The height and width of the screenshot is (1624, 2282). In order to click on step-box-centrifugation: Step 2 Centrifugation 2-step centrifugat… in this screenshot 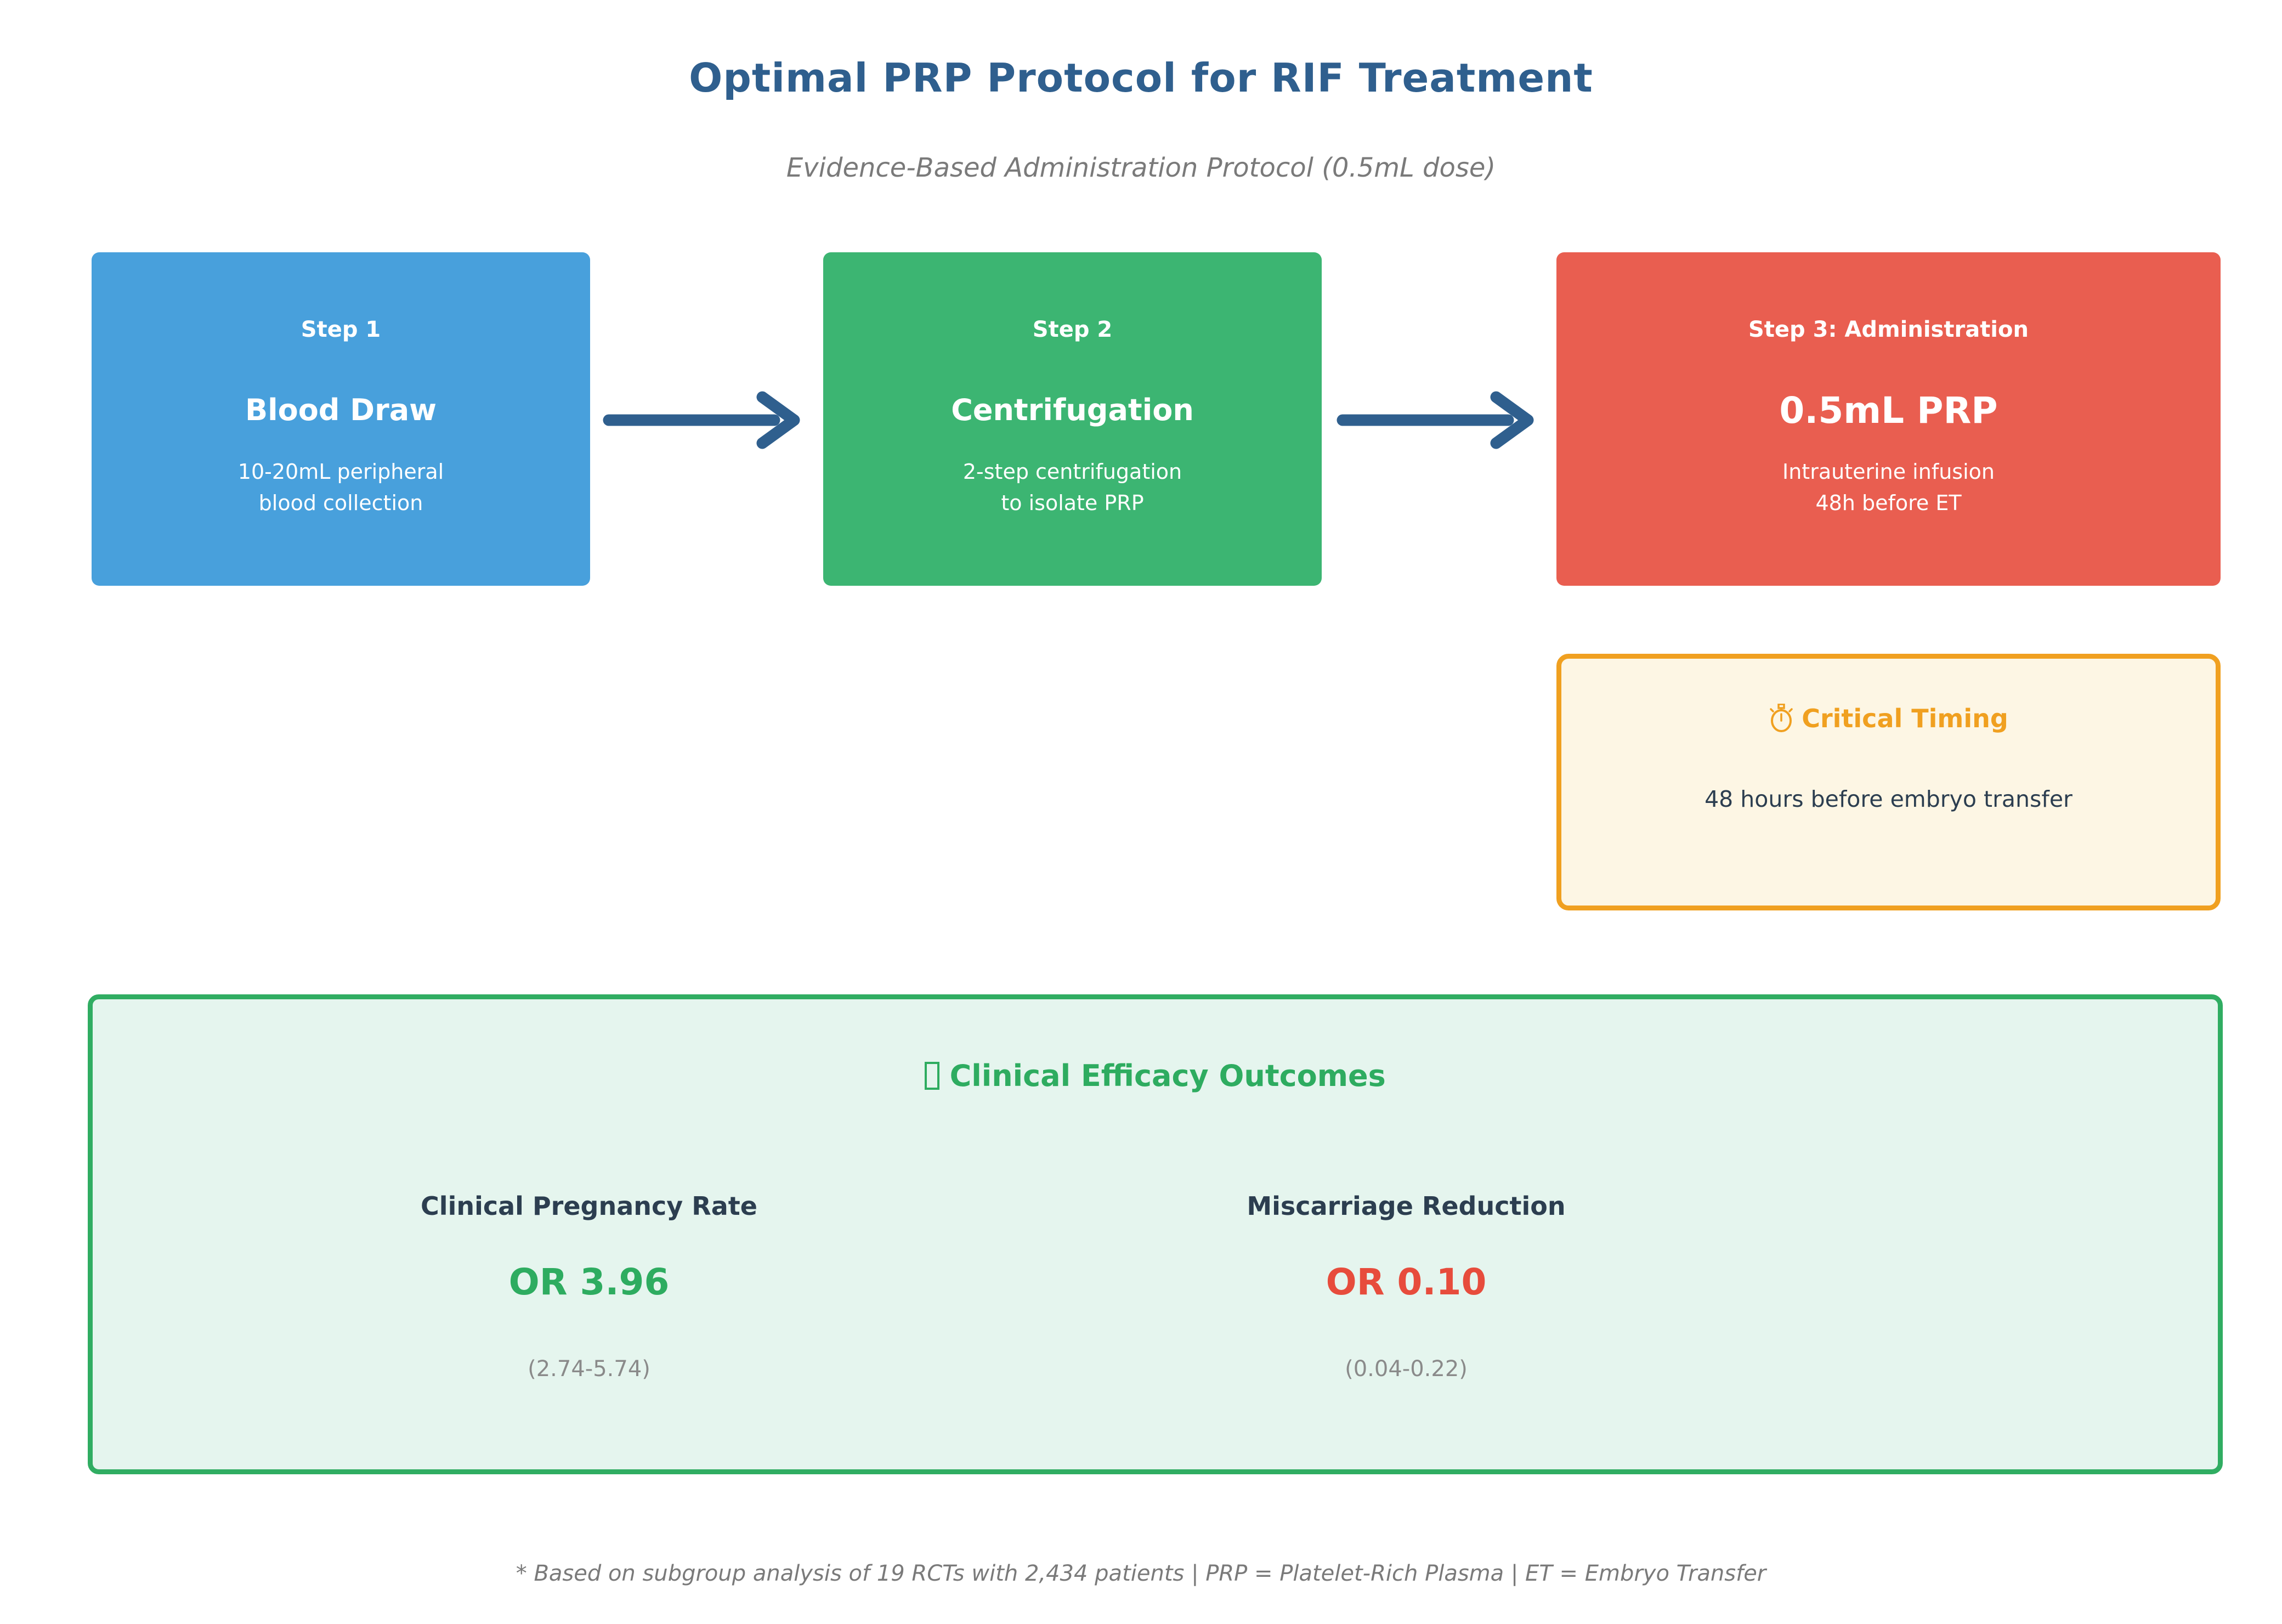, I will do `click(1072, 419)`.